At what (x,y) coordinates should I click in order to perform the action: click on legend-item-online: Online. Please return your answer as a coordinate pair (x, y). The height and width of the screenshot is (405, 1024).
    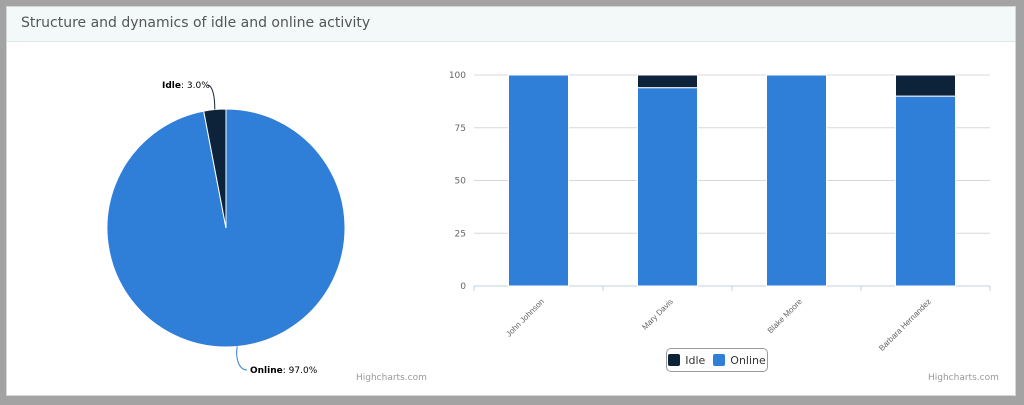
    Looking at the image, I should click on (739, 360).